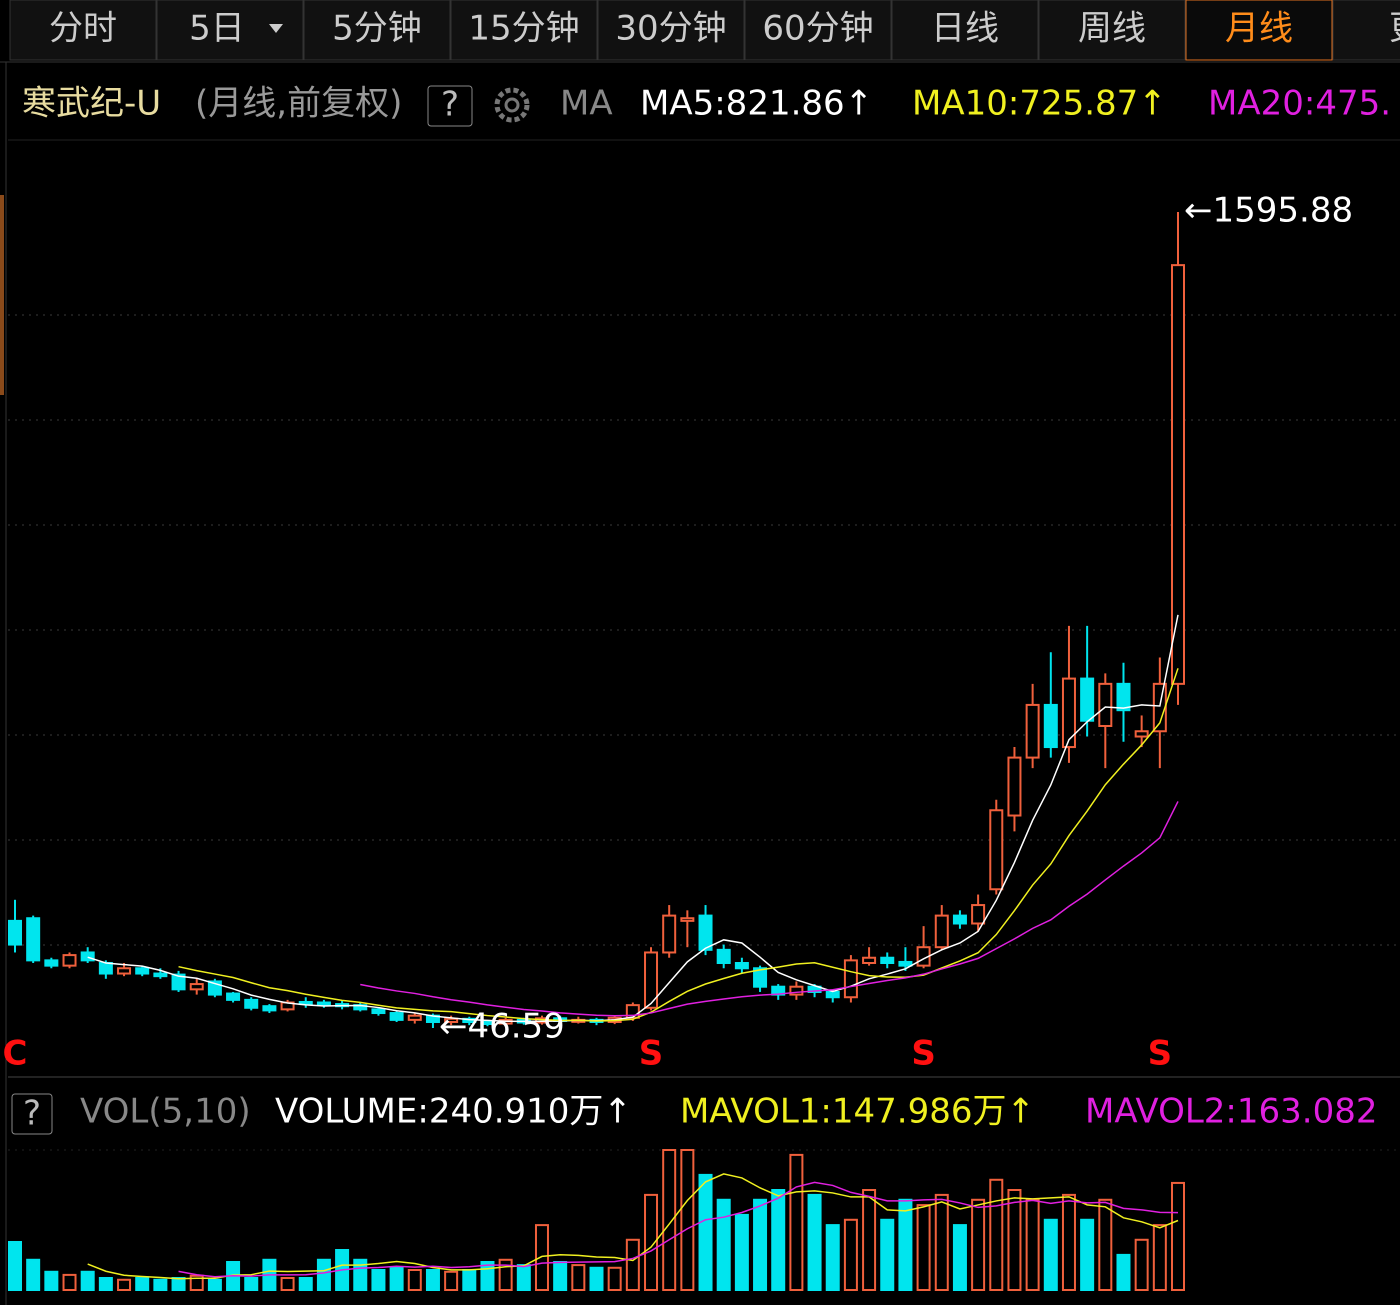 This screenshot has width=1400, height=1305. I want to click on high-annotation: ←1595.88, so click(1268, 211).